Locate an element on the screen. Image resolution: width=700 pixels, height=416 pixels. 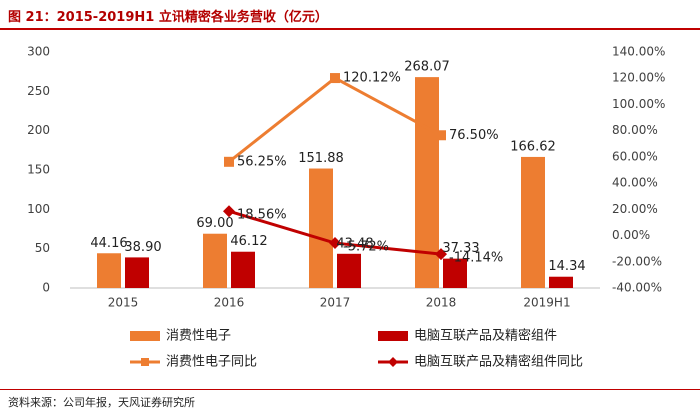
legend-label: 消费性电子同比 is located at coordinates (211, 362).